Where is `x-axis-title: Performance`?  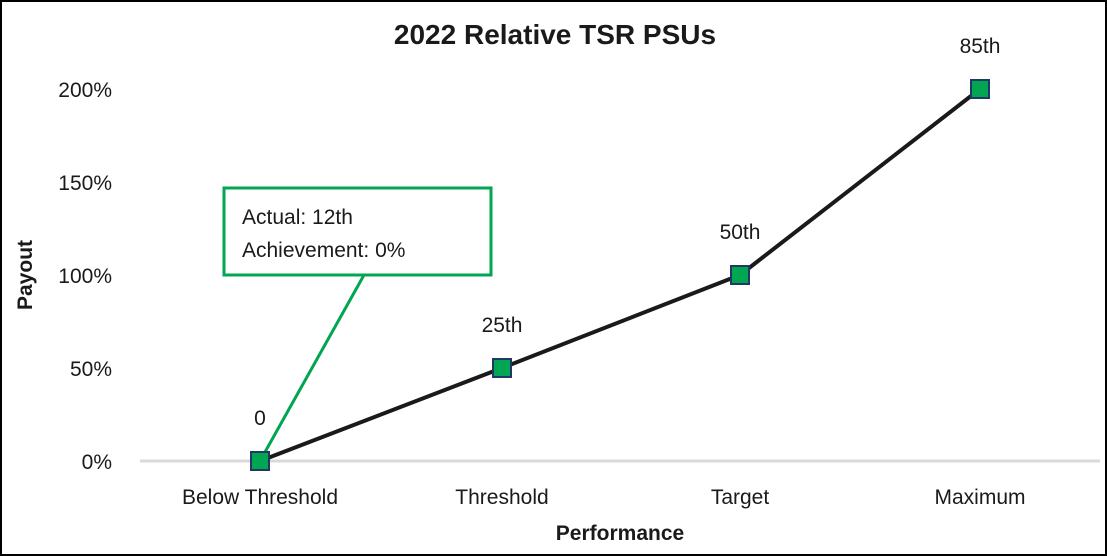
x-axis-title: Performance is located at coordinates (620, 533).